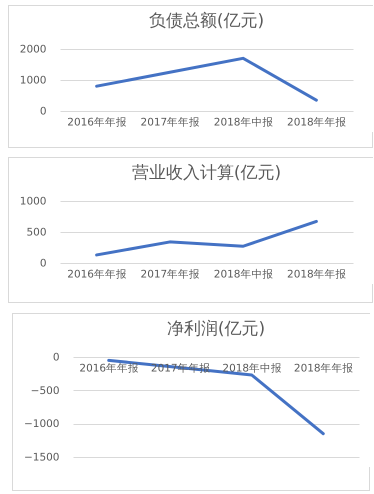  What do you see at coordinates (216, 329) in the screenshot?
I see `chart-title: 净利润(亿元)` at bounding box center [216, 329].